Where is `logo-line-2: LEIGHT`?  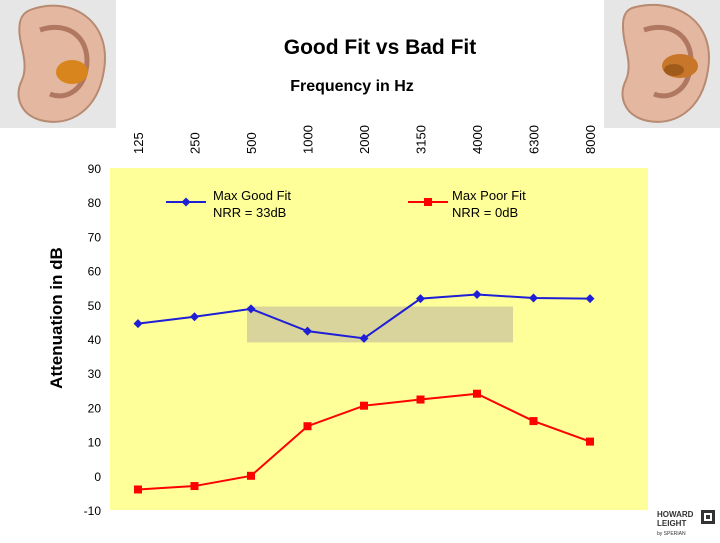
logo-line-2: LEIGHT is located at coordinates (672, 523).